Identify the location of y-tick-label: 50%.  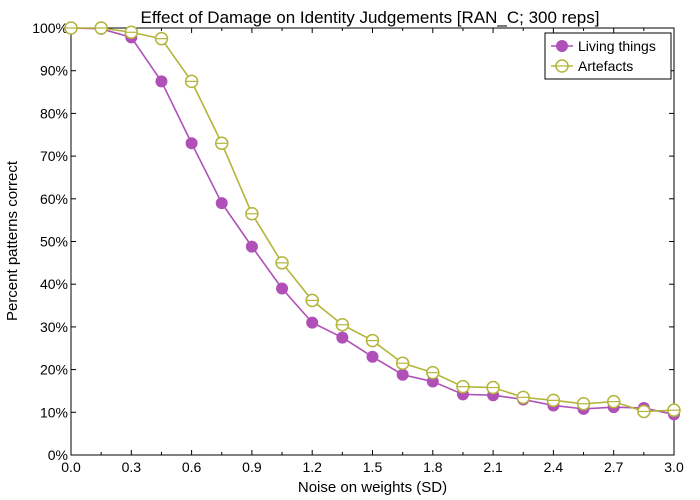
(54, 242).